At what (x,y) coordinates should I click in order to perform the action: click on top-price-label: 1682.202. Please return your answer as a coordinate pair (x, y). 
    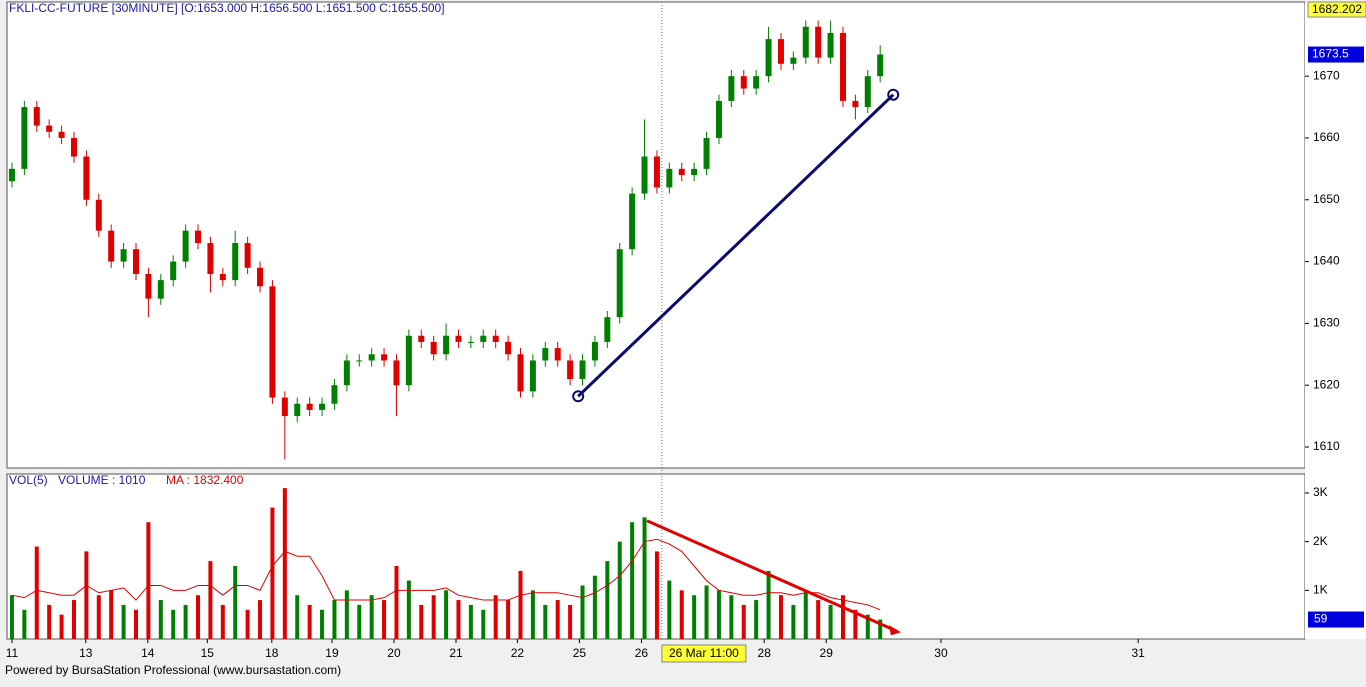
    Looking at the image, I should click on (1337, 9).